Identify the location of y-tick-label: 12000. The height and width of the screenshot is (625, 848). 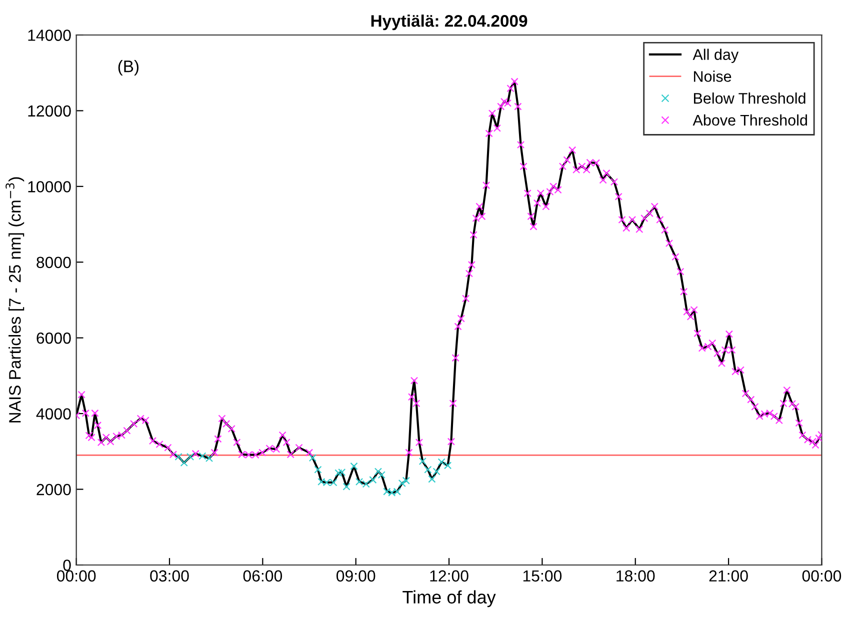
(49, 111).